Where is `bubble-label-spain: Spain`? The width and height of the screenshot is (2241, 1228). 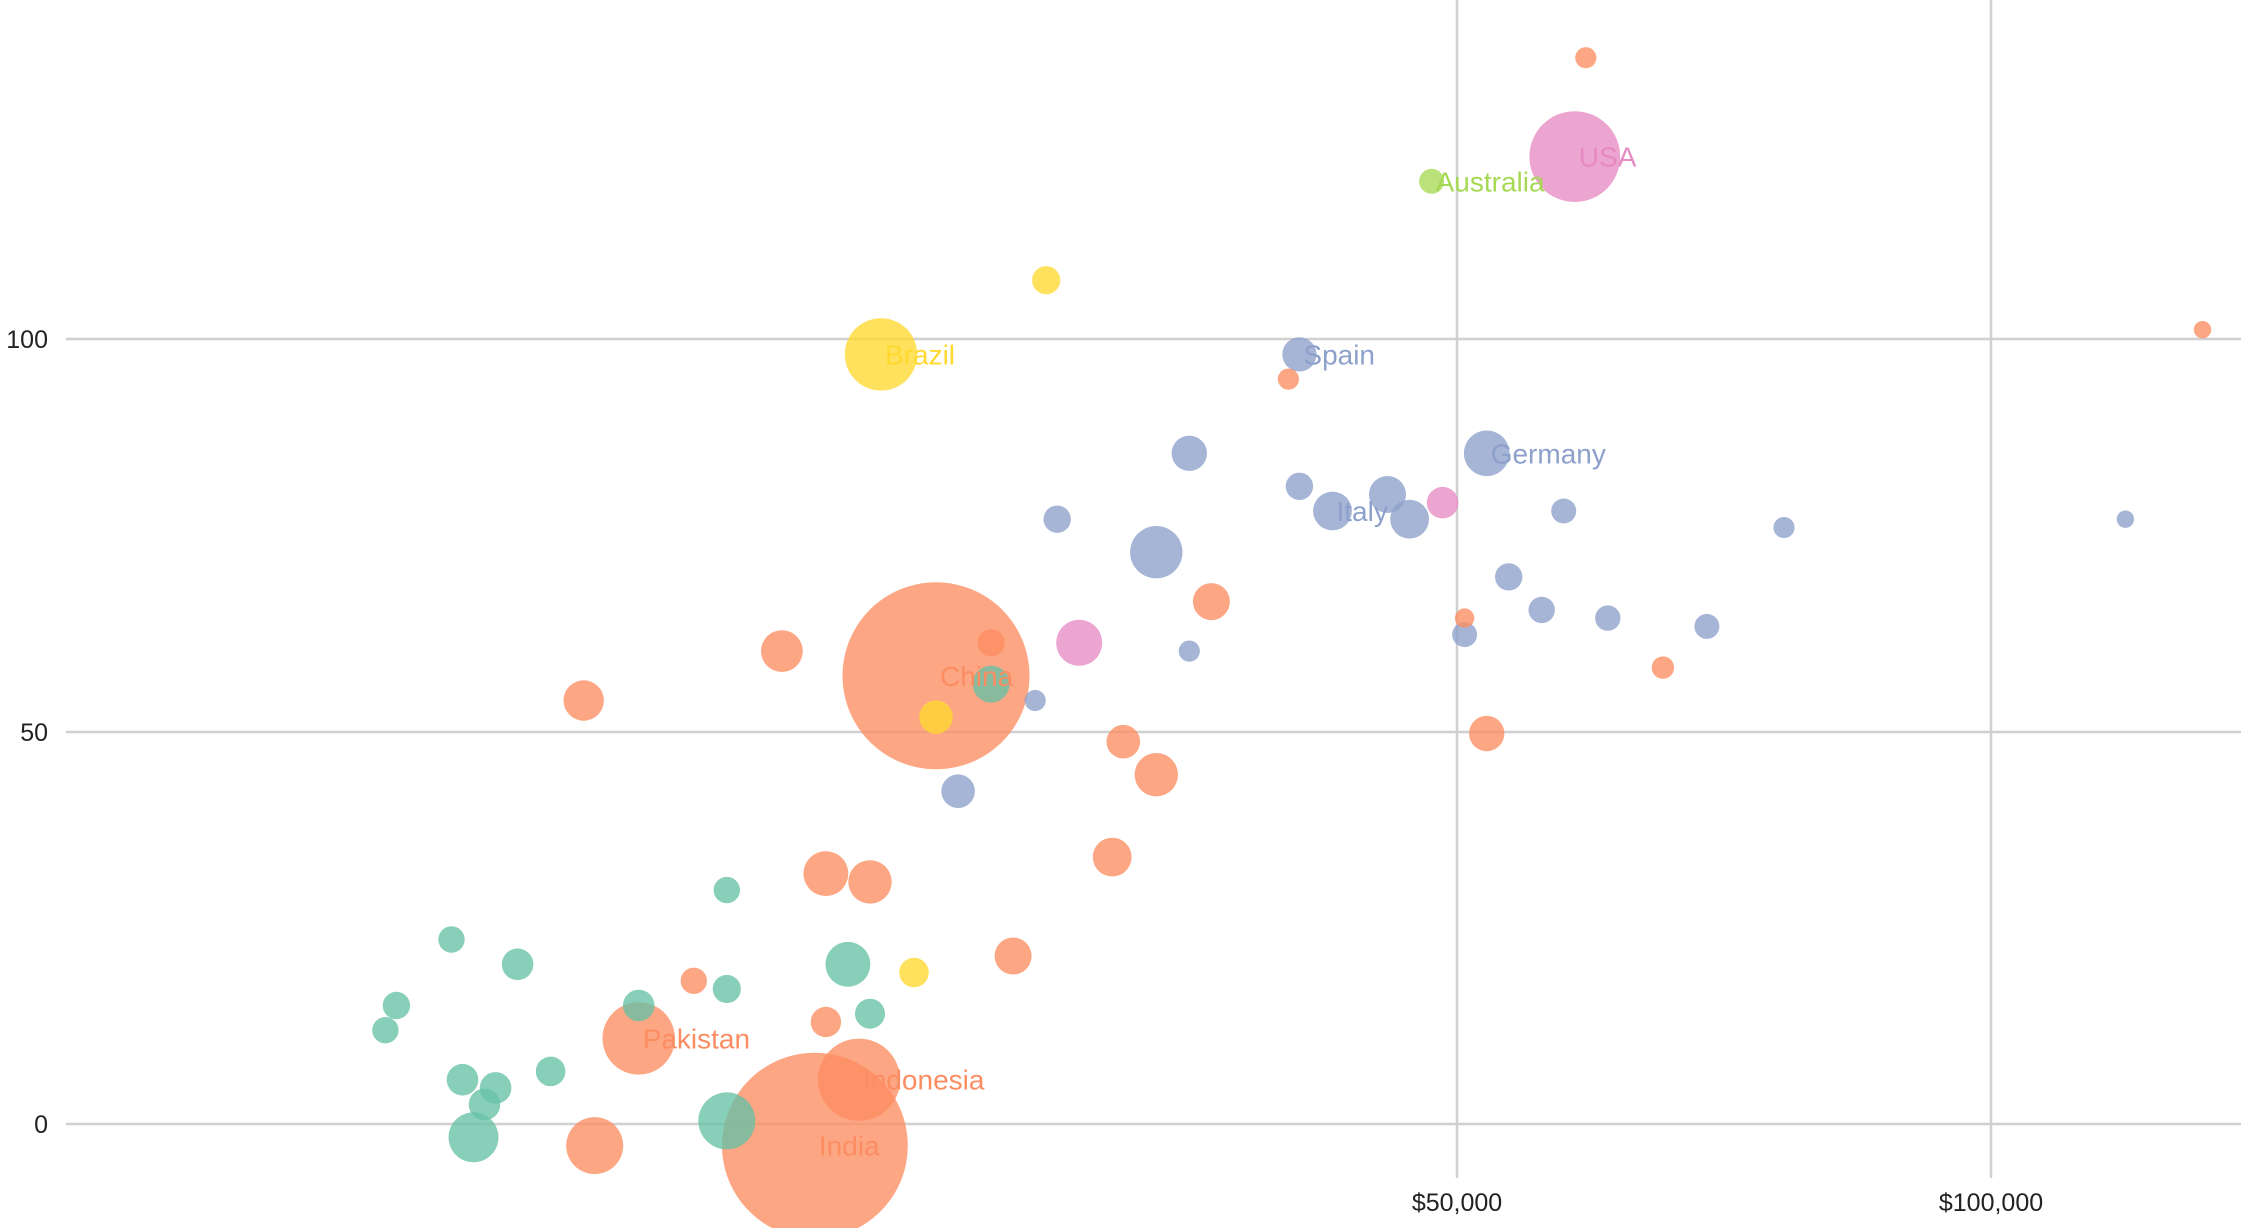
bubble-label-spain: Spain is located at coordinates (1339, 354).